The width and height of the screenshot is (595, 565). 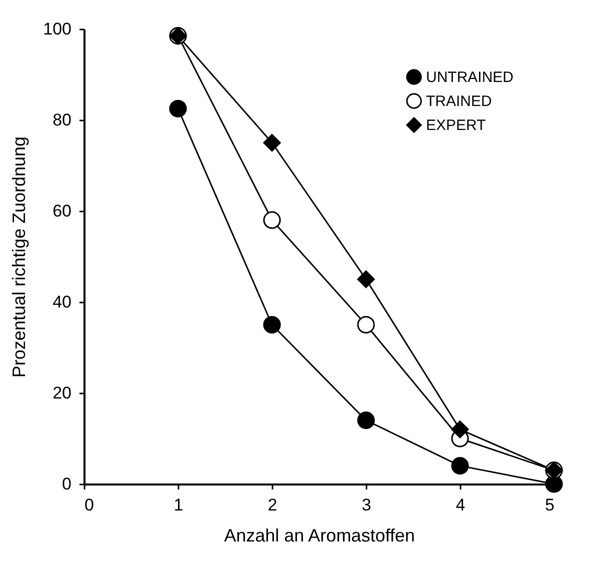 I want to click on x-tick-label: 0, so click(x=89, y=505).